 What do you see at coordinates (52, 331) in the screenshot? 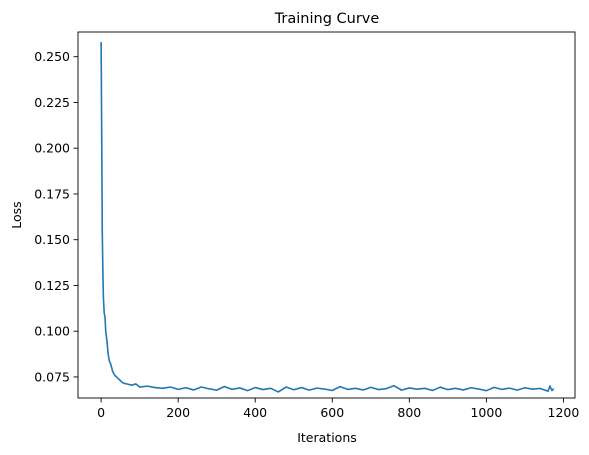
I see `y-tick-label: 0.100` at bounding box center [52, 331].